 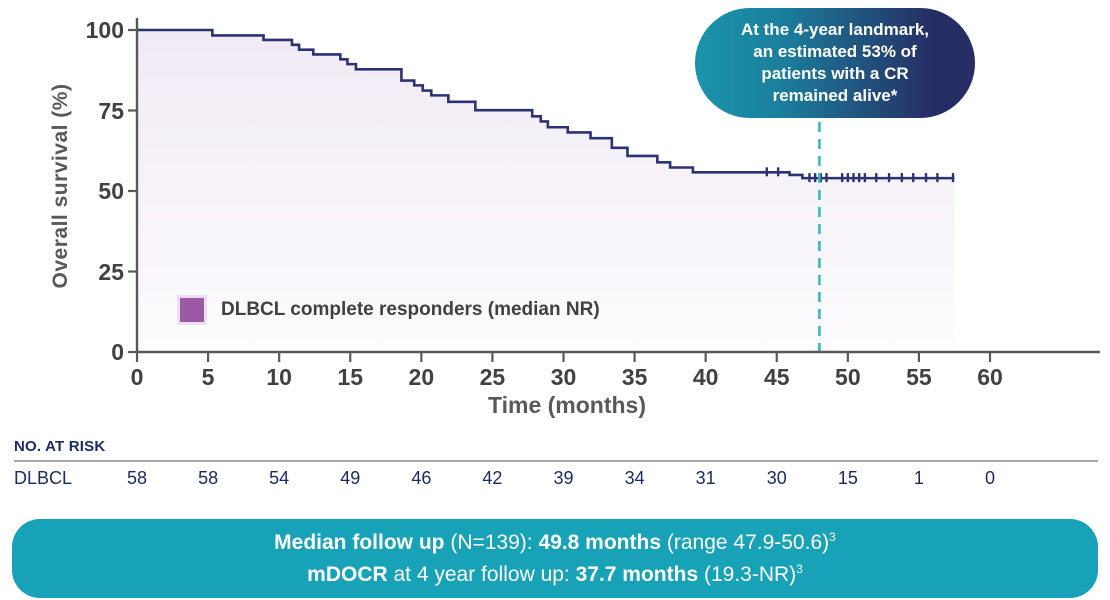 What do you see at coordinates (848, 377) in the screenshot?
I see `x-tick-label: 50` at bounding box center [848, 377].